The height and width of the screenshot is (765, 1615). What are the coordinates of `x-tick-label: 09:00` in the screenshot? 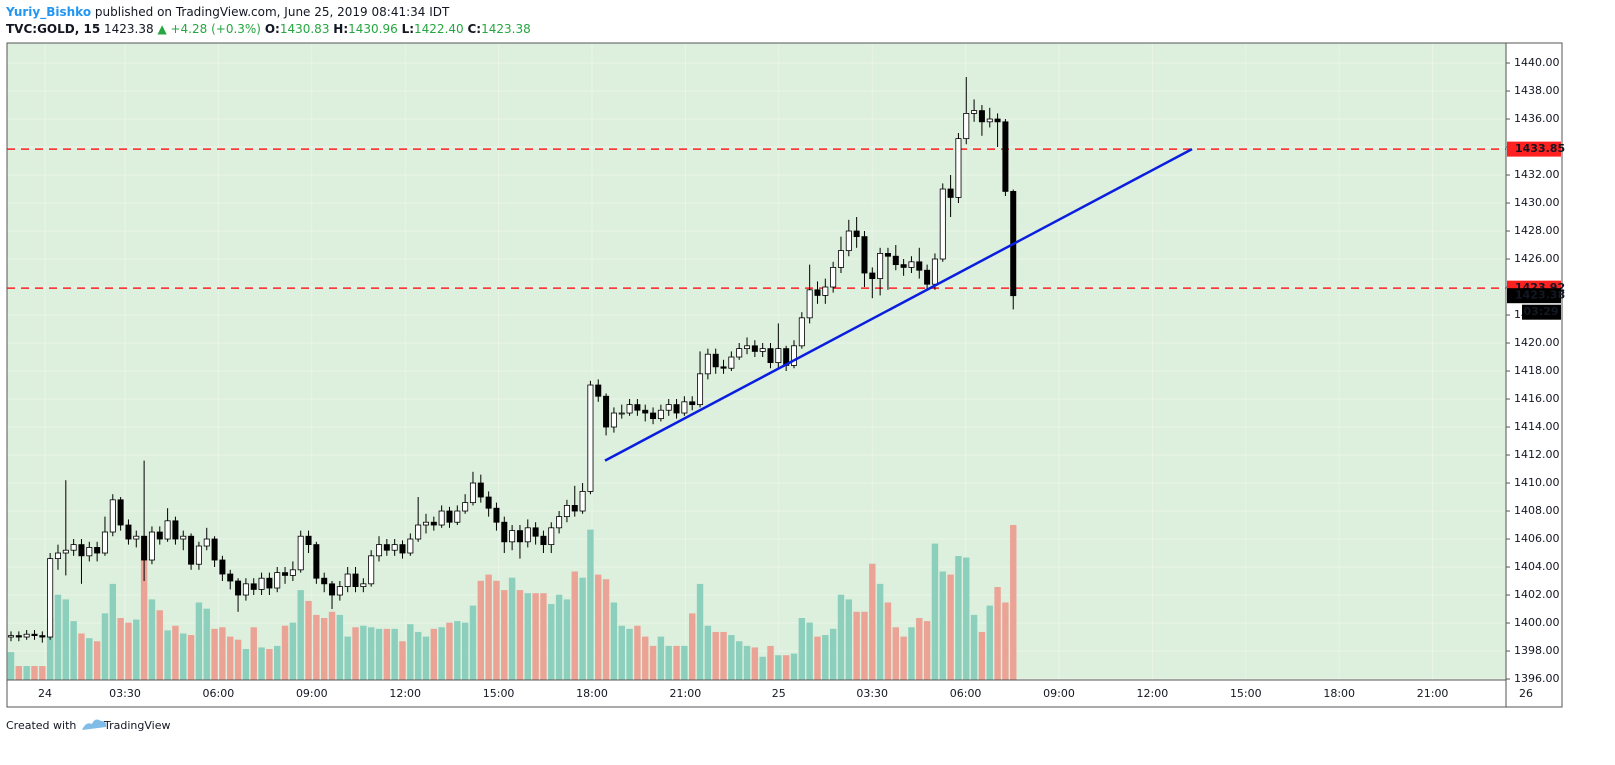 It's located at (312, 693).